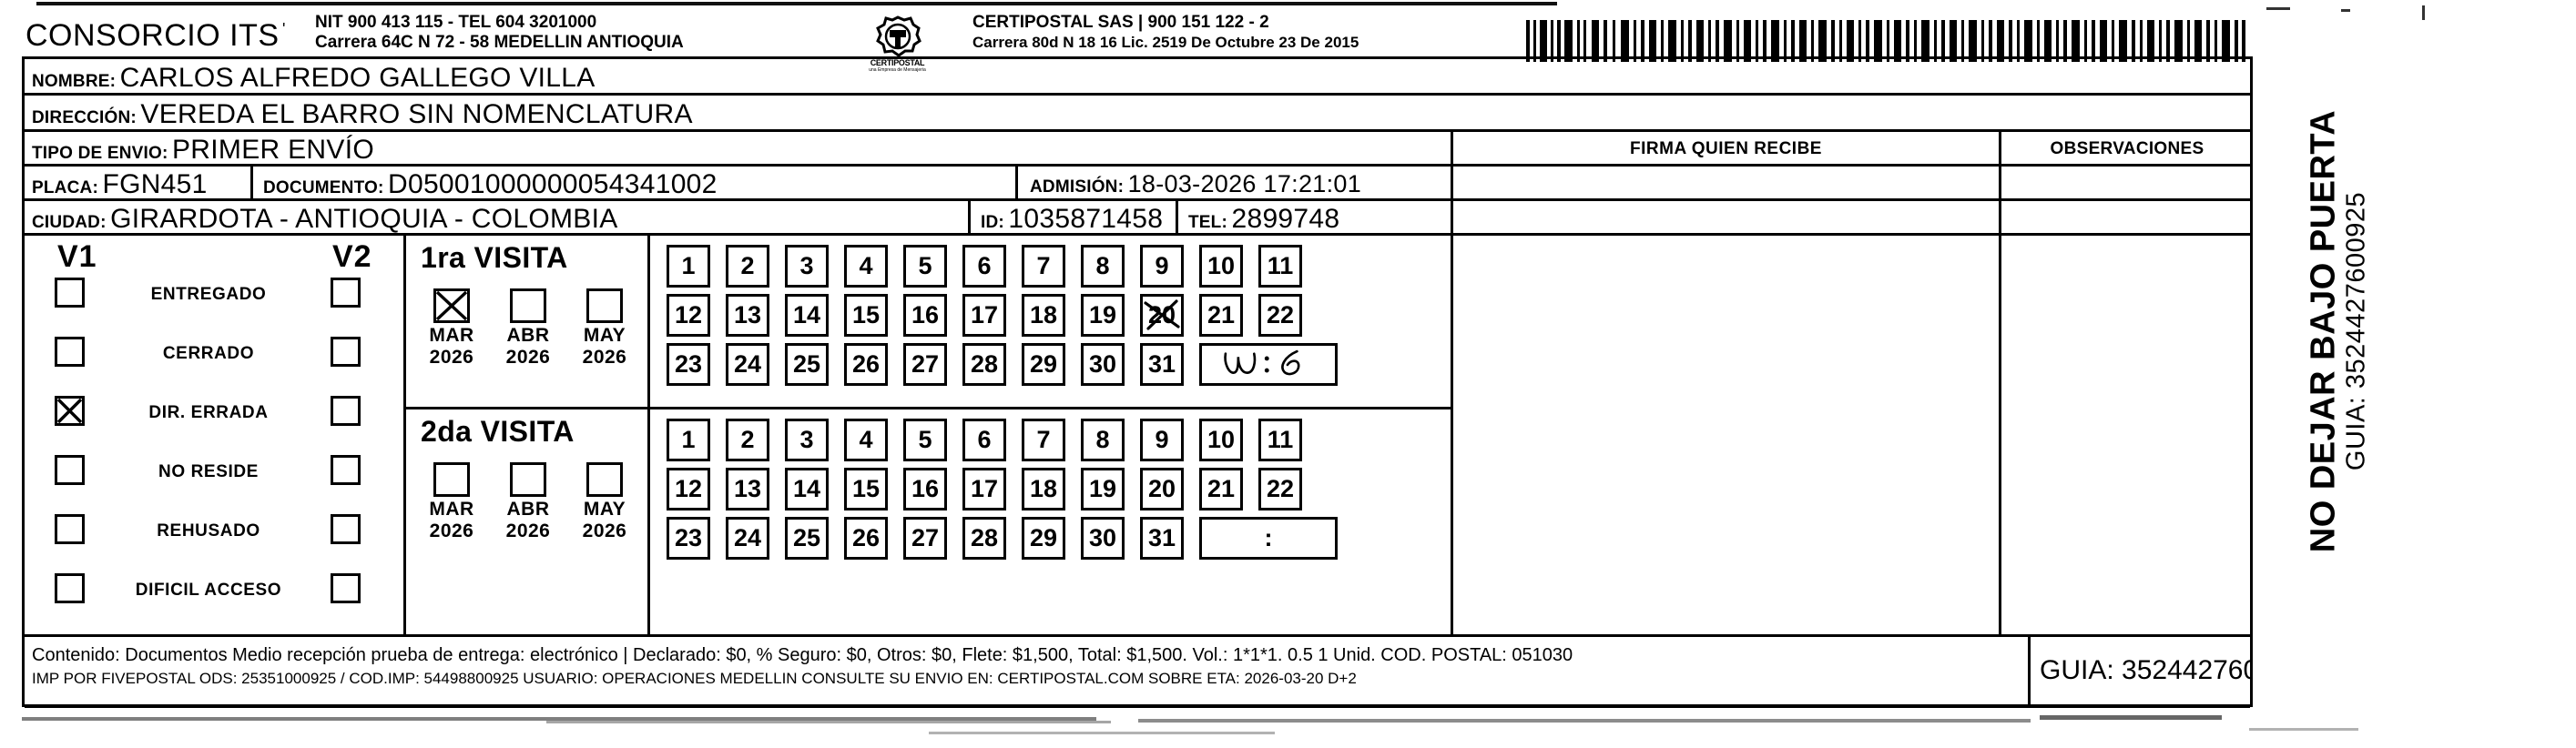 This screenshot has width=2576, height=748. What do you see at coordinates (70, 529) in the screenshot?
I see `checkbox-v1-rehusado` at bounding box center [70, 529].